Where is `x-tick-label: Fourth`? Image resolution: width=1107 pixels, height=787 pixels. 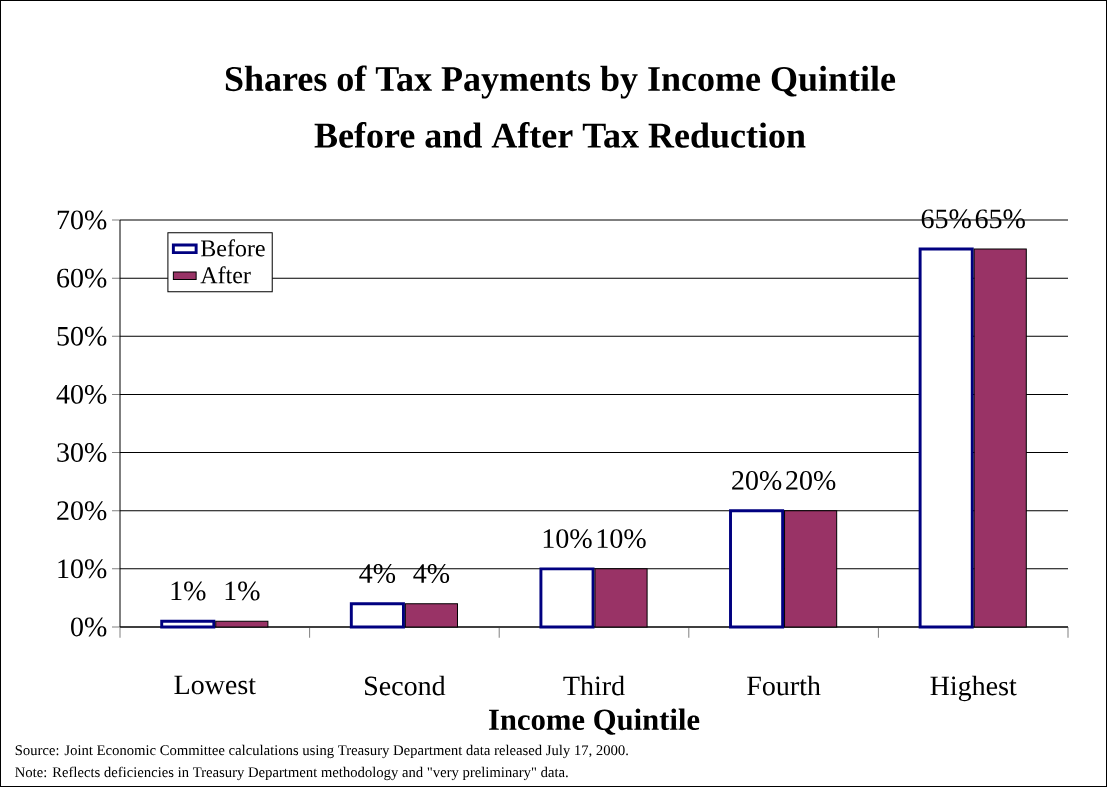
x-tick-label: Fourth is located at coordinates (784, 685).